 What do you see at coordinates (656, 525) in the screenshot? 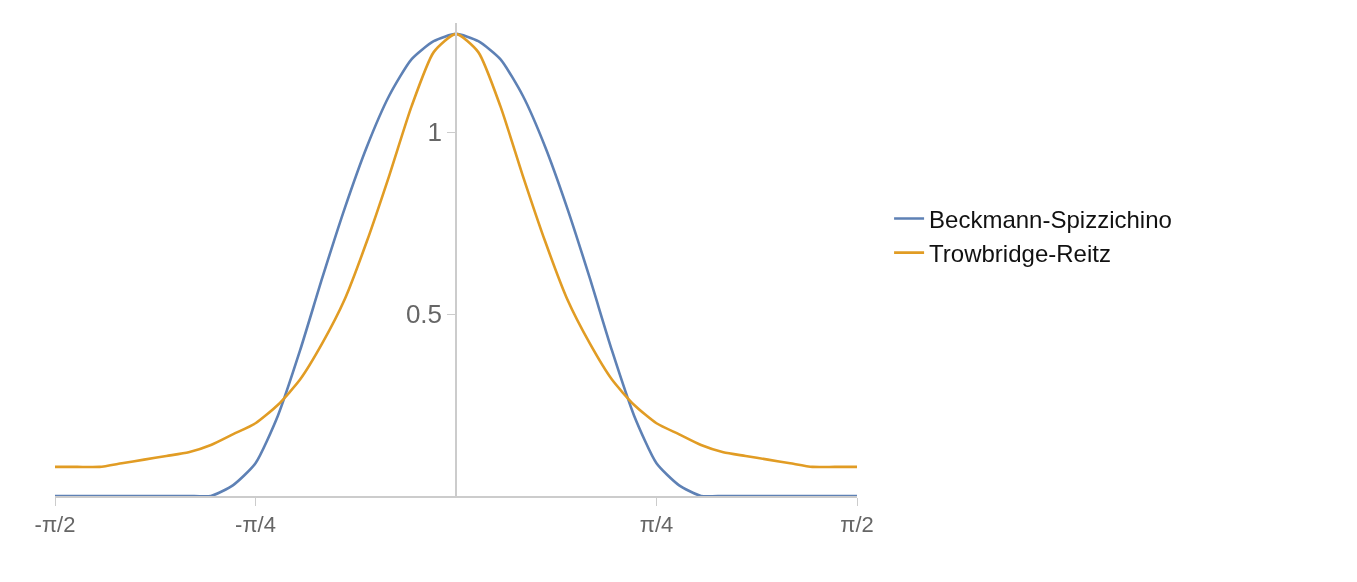
I see `x-tick-label: π/4` at bounding box center [656, 525].